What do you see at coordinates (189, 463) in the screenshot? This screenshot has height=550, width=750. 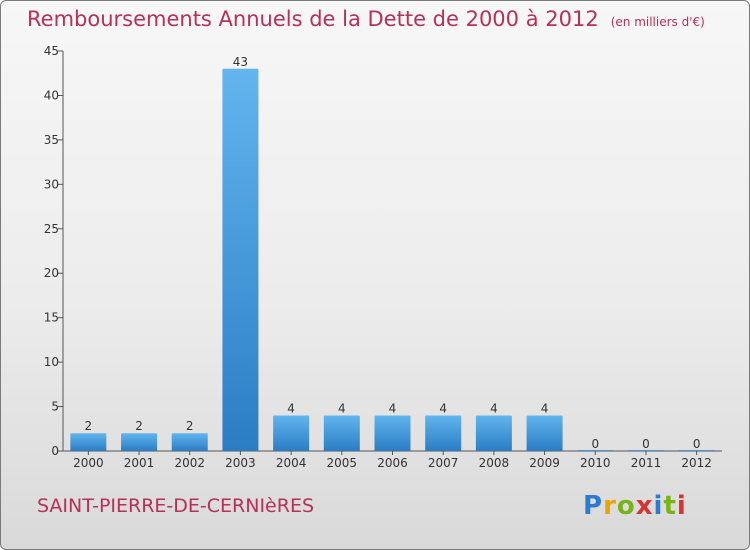 I see `x-tick-label: 2002` at bounding box center [189, 463].